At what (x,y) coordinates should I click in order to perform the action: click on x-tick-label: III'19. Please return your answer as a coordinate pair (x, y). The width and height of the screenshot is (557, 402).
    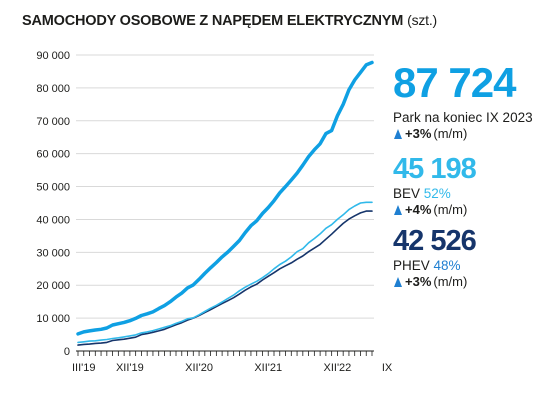
    Looking at the image, I should click on (84, 368).